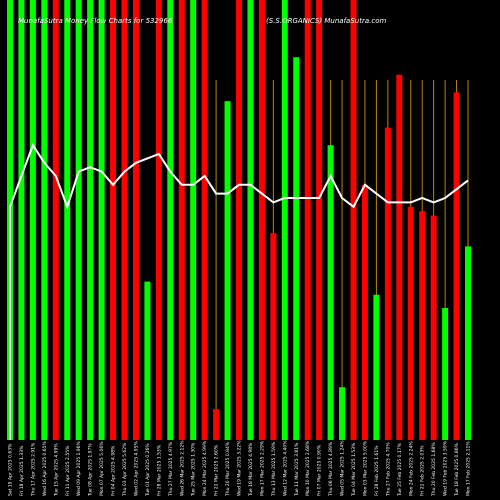  What do you see at coordinates (11, 469) in the screenshot?
I see `x-tick-label: Sat 19 Apr 2025 0.63%` at bounding box center [11, 469].